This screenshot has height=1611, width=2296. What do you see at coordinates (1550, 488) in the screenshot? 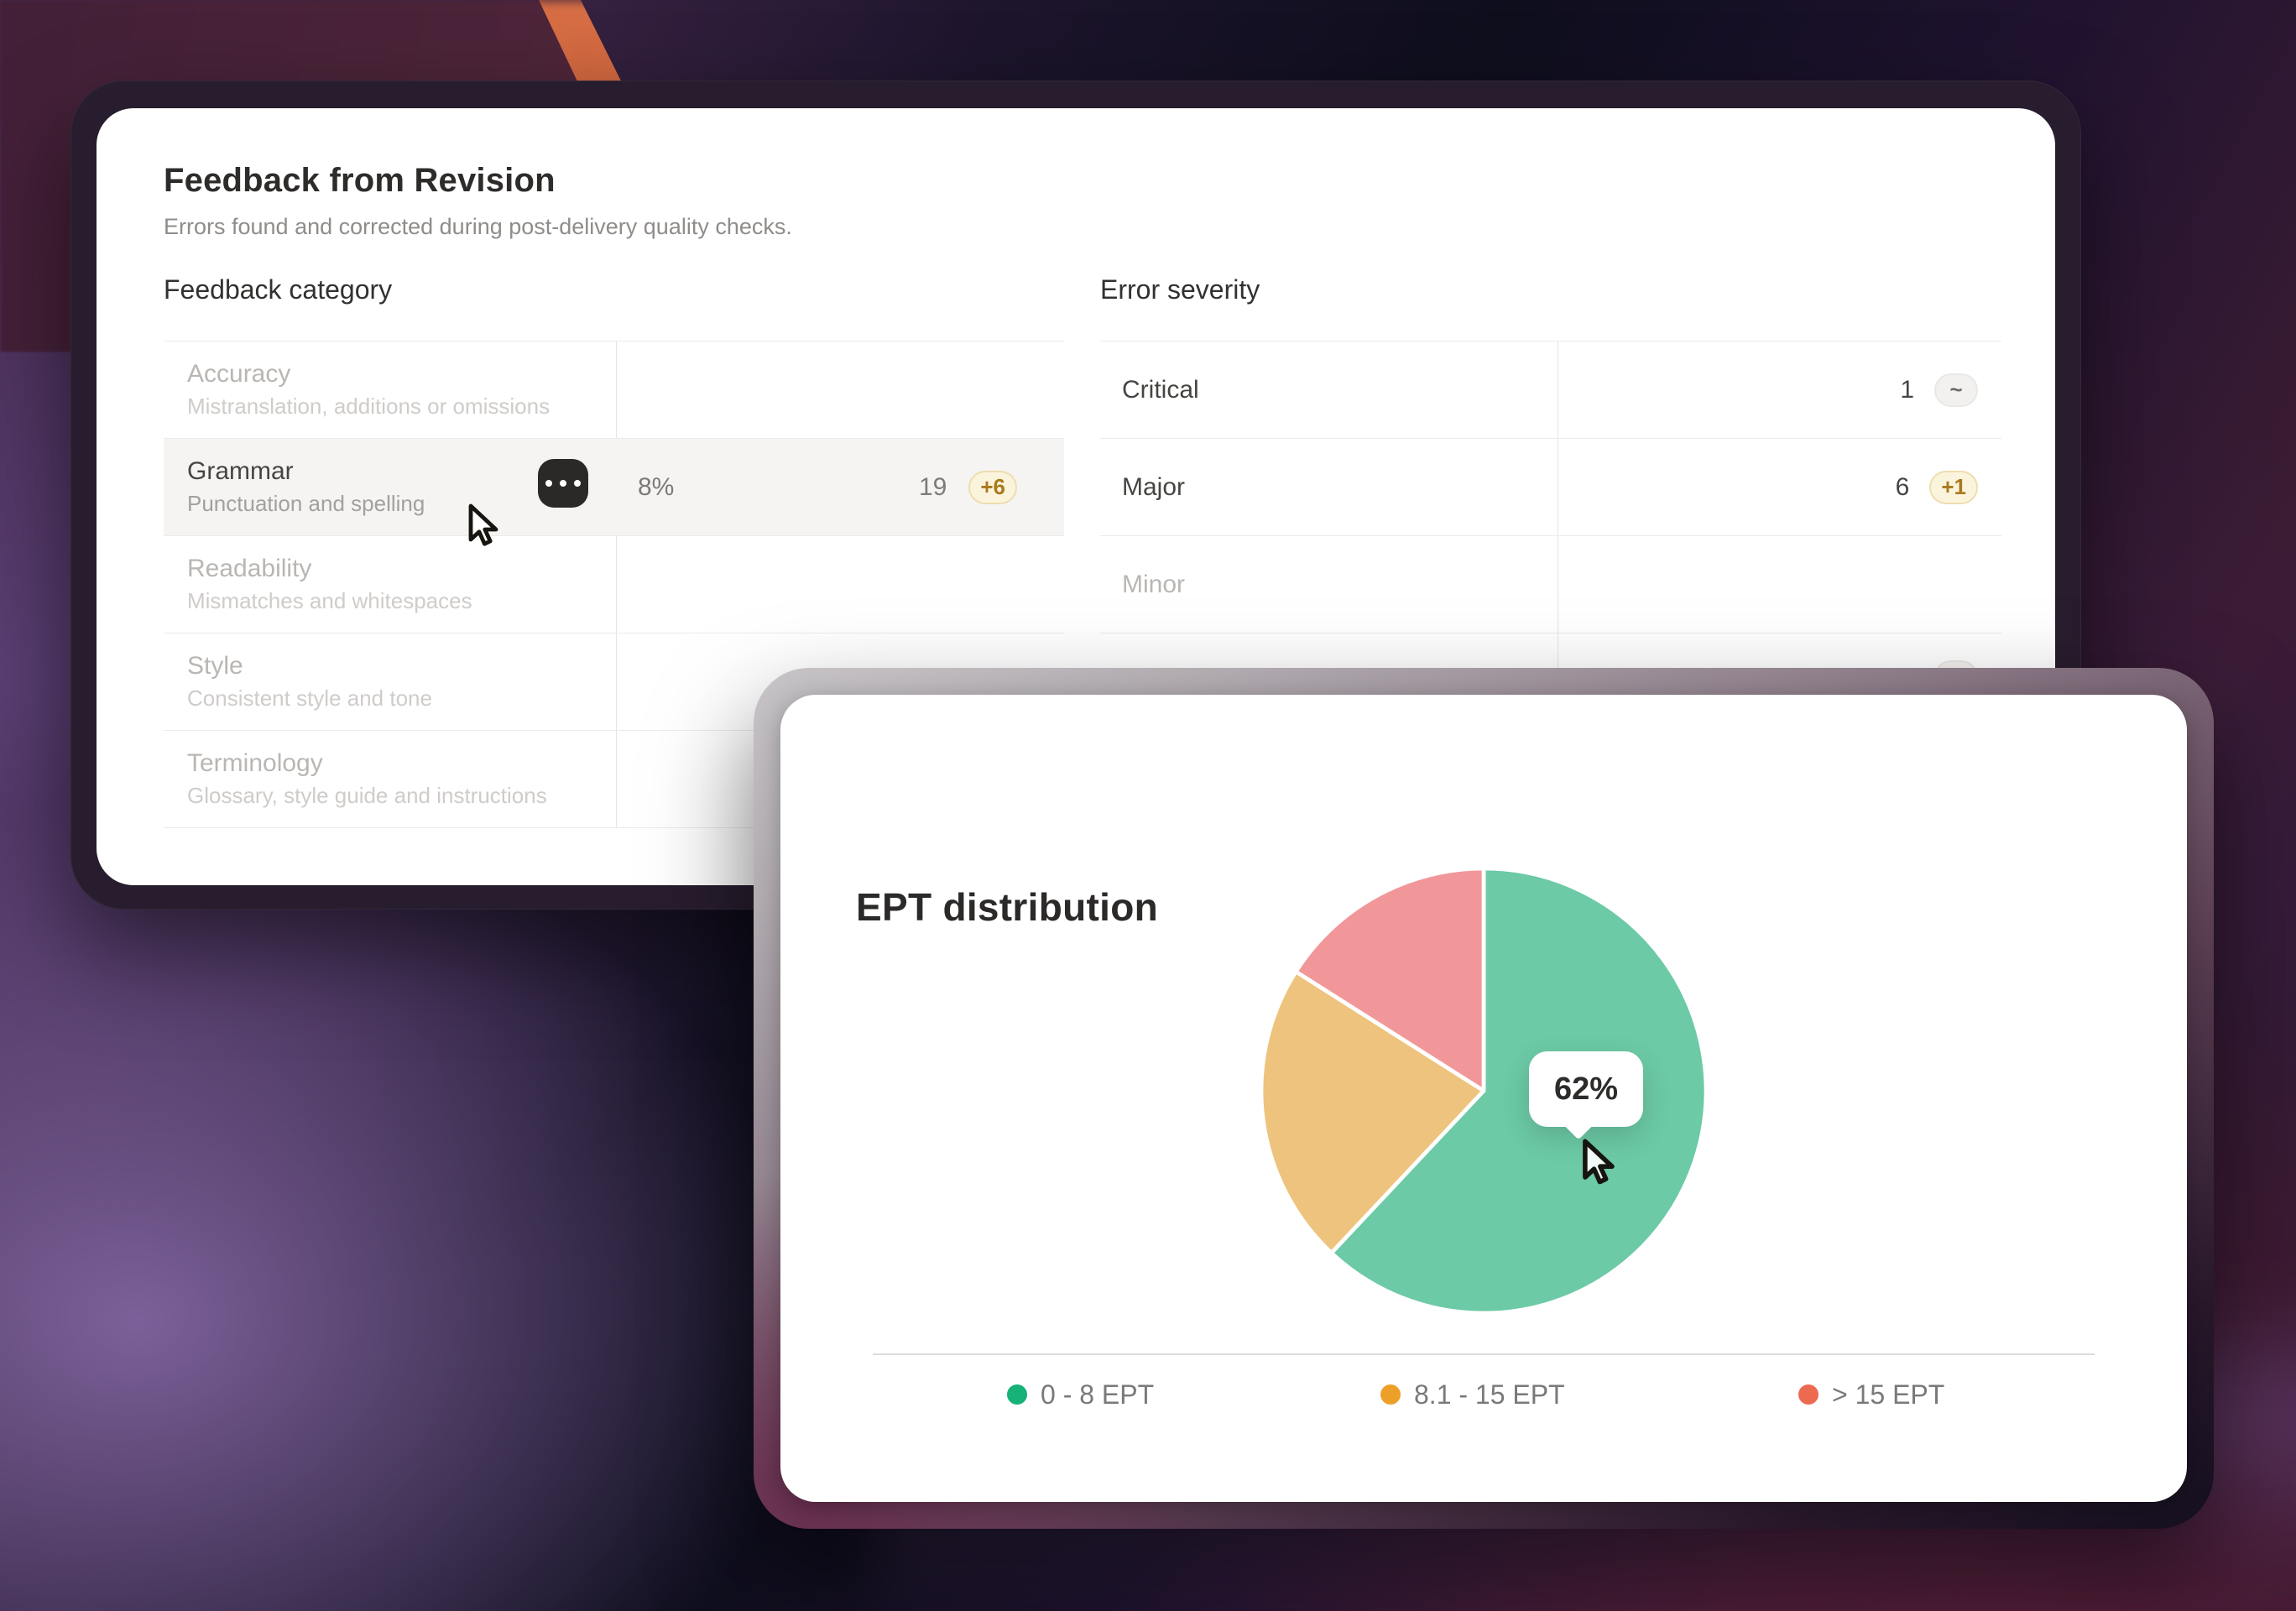
I see `table-row-major: Major 6 +1` at bounding box center [1550, 488].